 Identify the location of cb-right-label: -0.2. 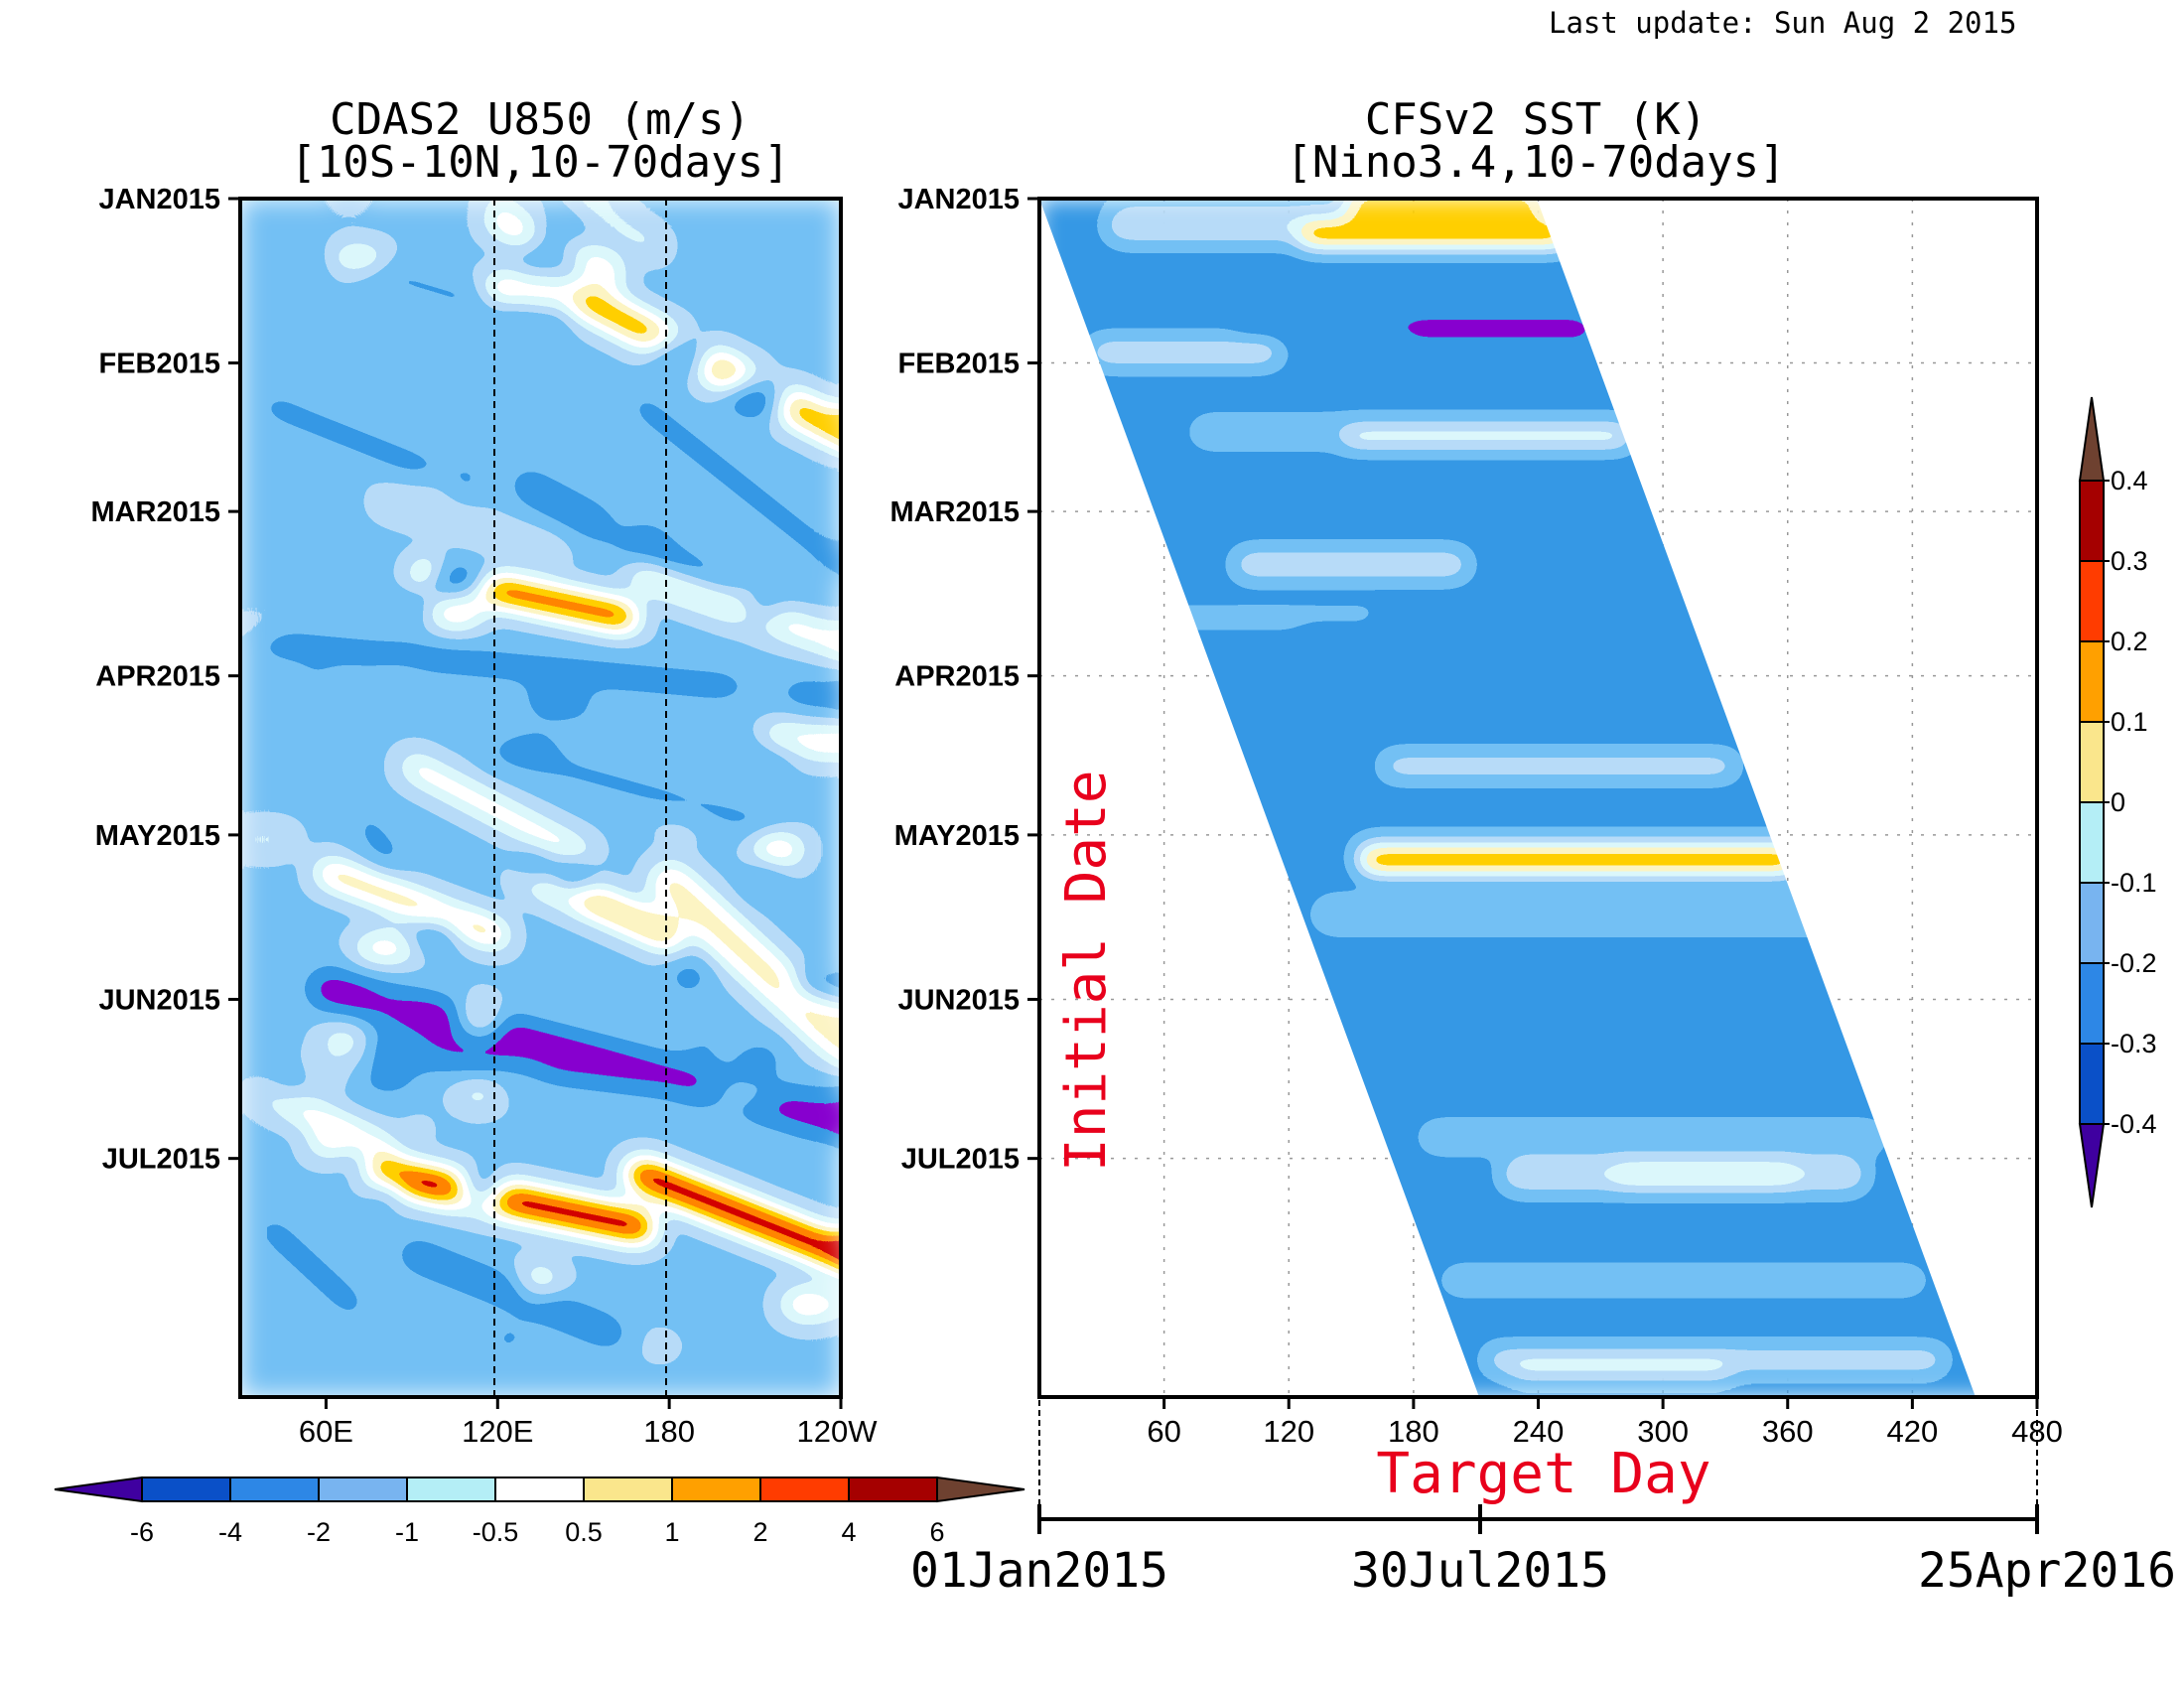
(2134, 963).